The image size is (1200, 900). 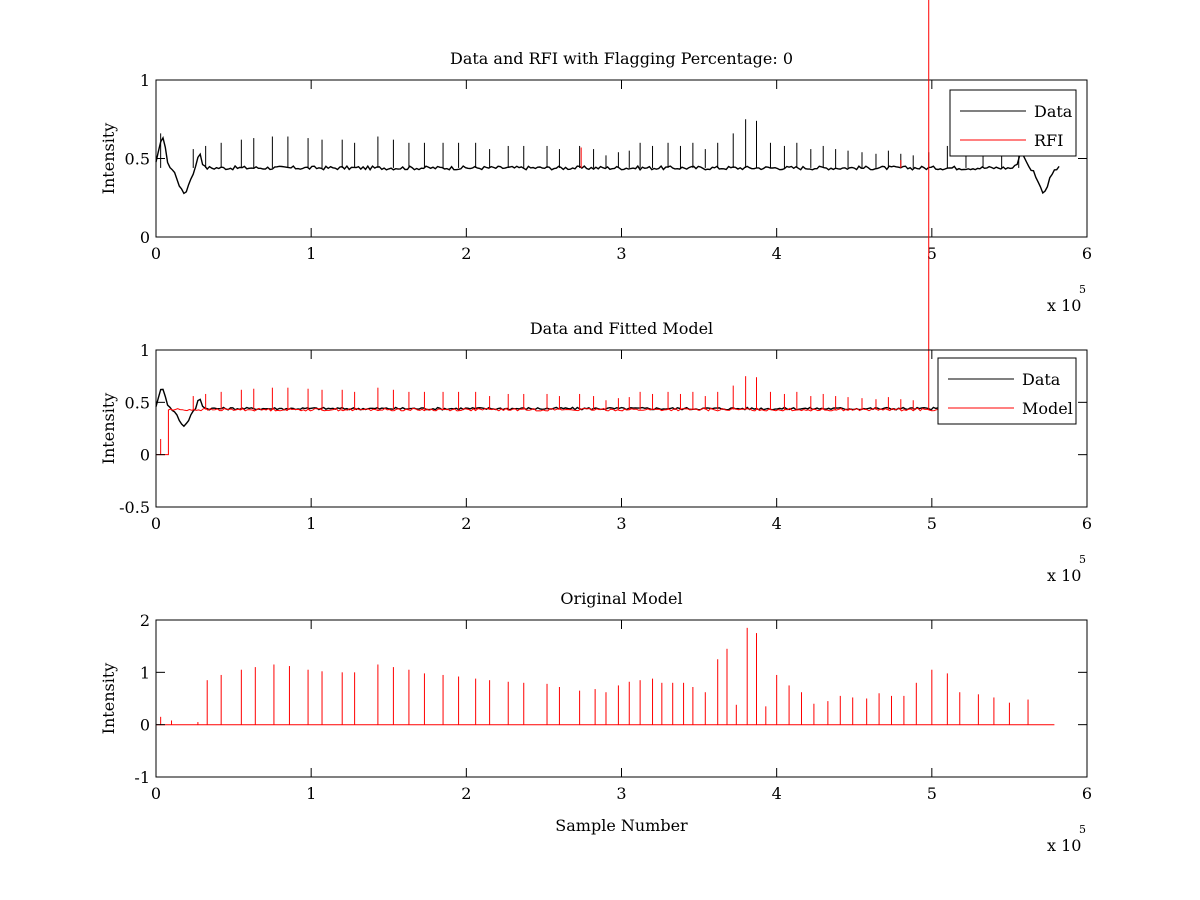 I want to click on legend: Data RFI, so click(x=1013, y=123).